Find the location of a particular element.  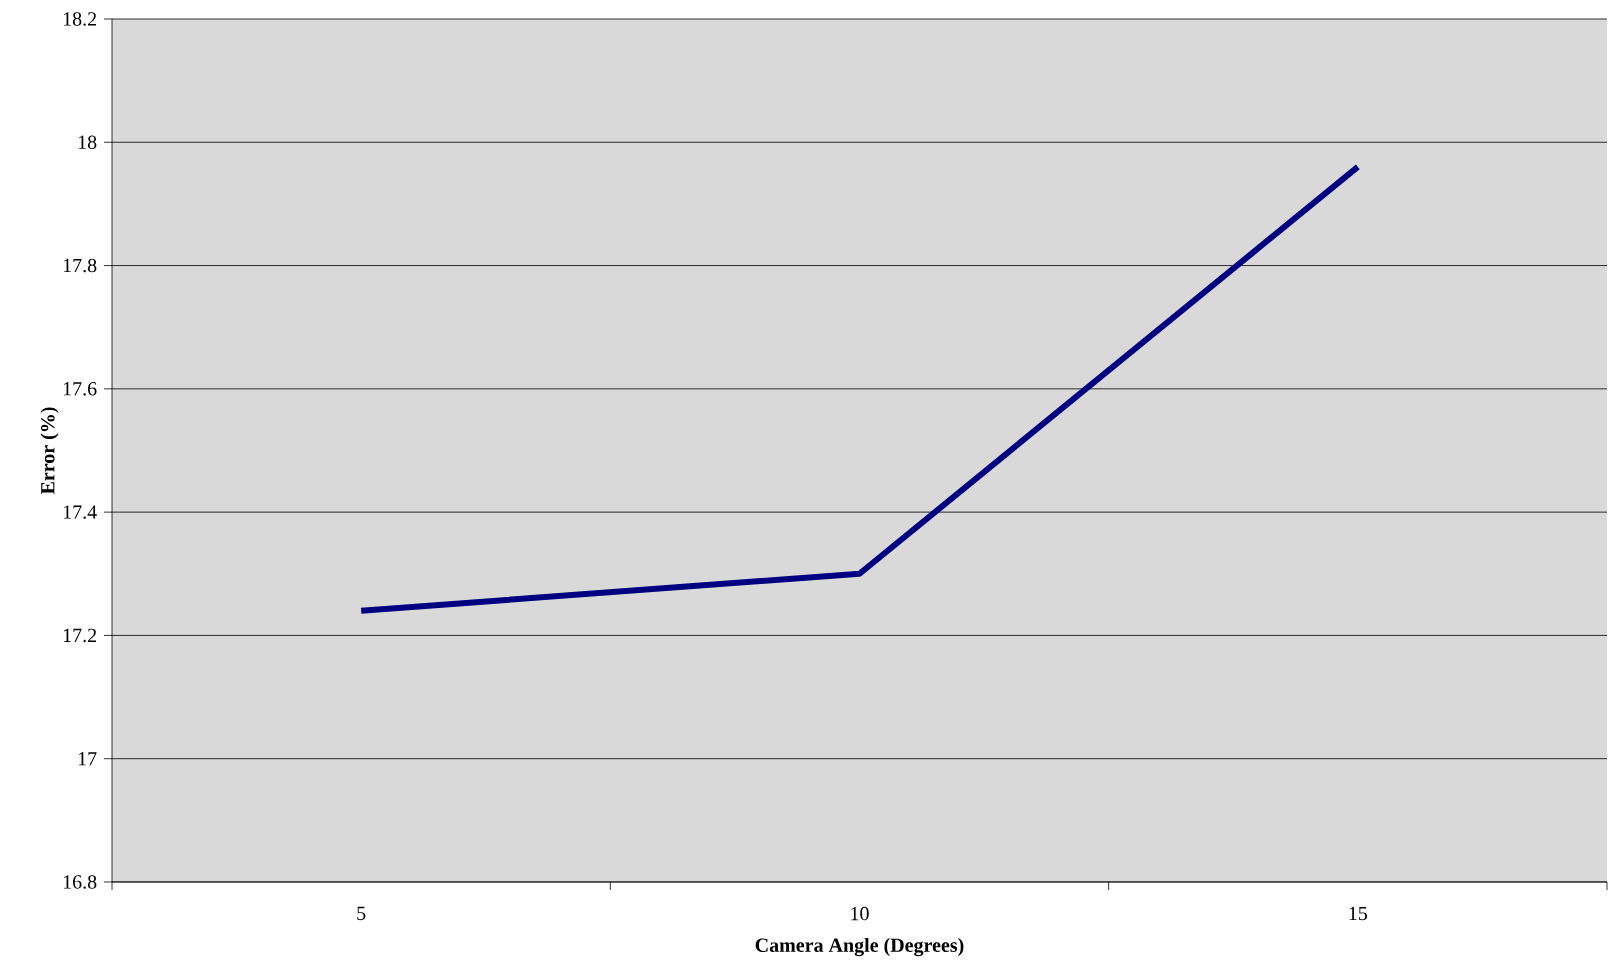

x-tick-label: 5 is located at coordinates (361, 913).